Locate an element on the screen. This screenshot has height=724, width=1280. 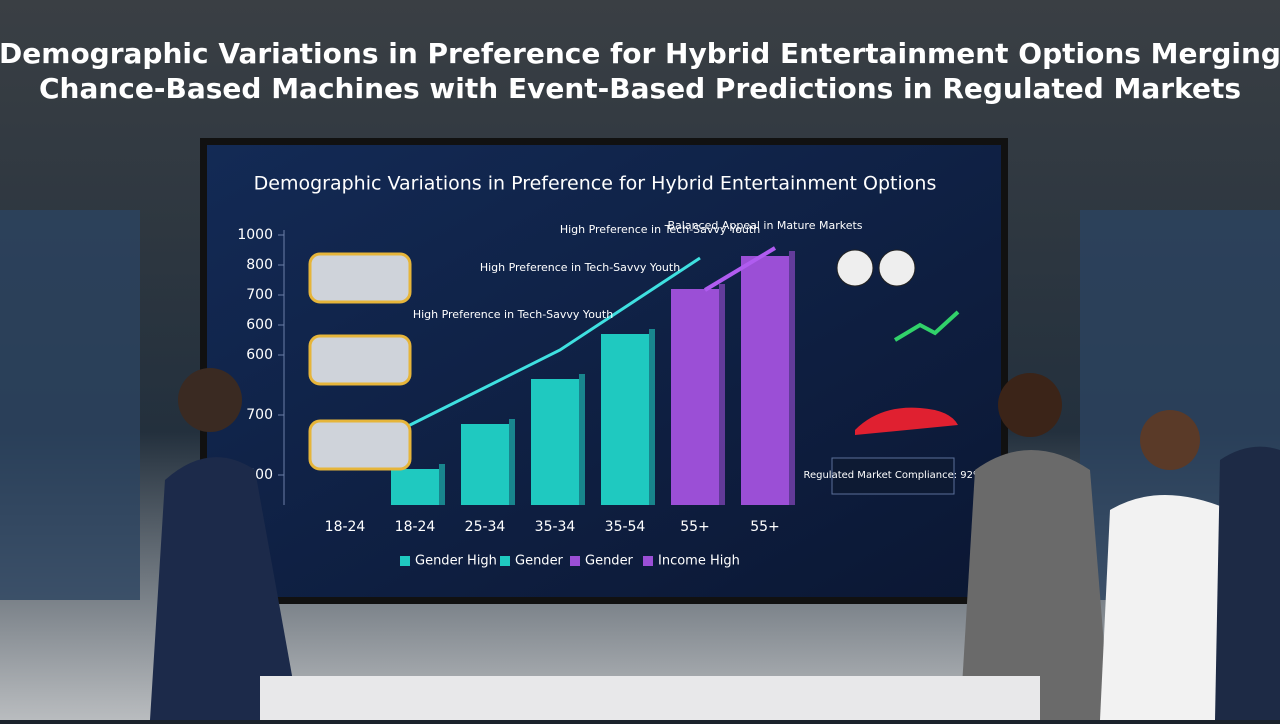
y-tick-label: 1000 is located at coordinates (255, 235).